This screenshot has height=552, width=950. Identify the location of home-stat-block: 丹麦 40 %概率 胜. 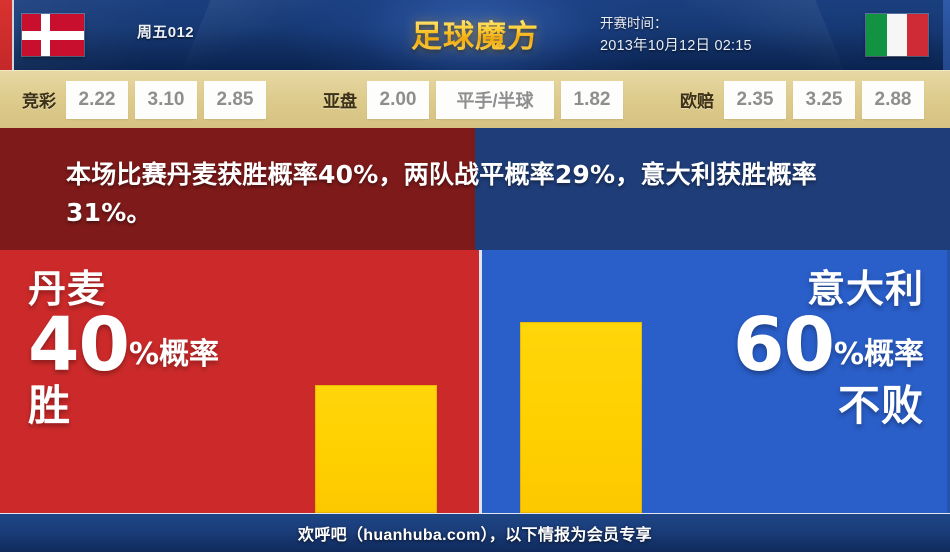
(123, 349).